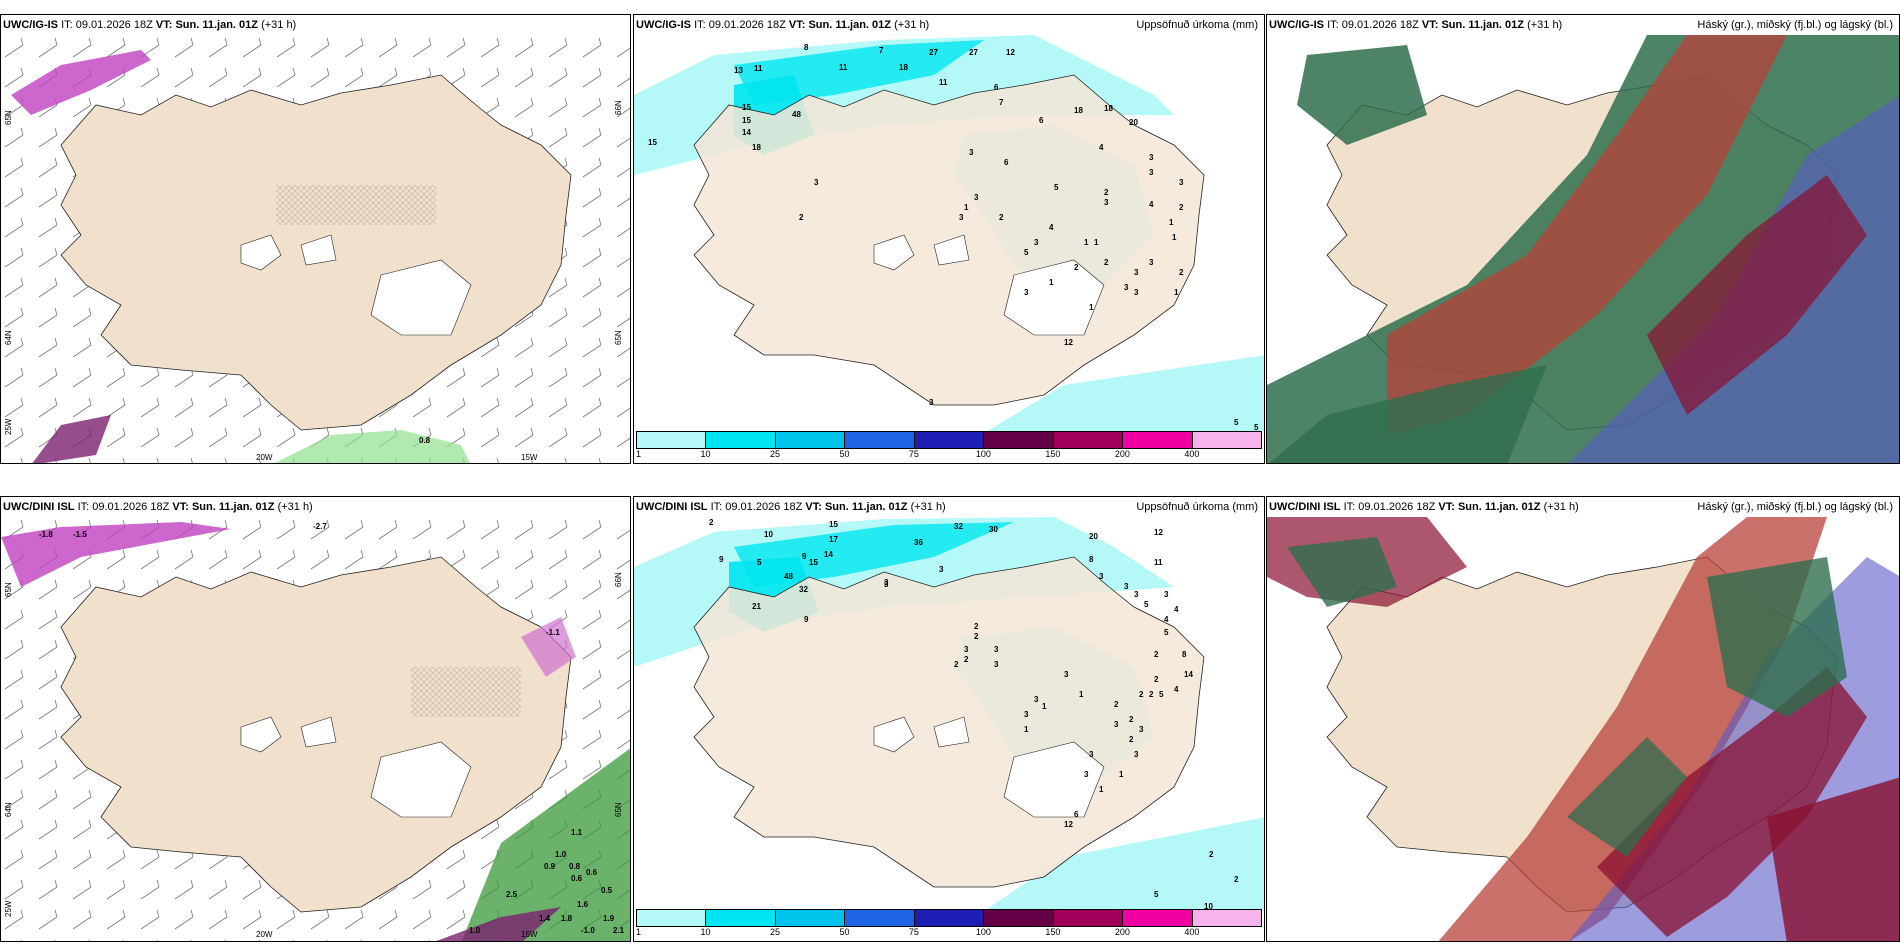  Describe the element at coordinates (67, 25) in the screenshot. I see `it-label: IT:` at that location.